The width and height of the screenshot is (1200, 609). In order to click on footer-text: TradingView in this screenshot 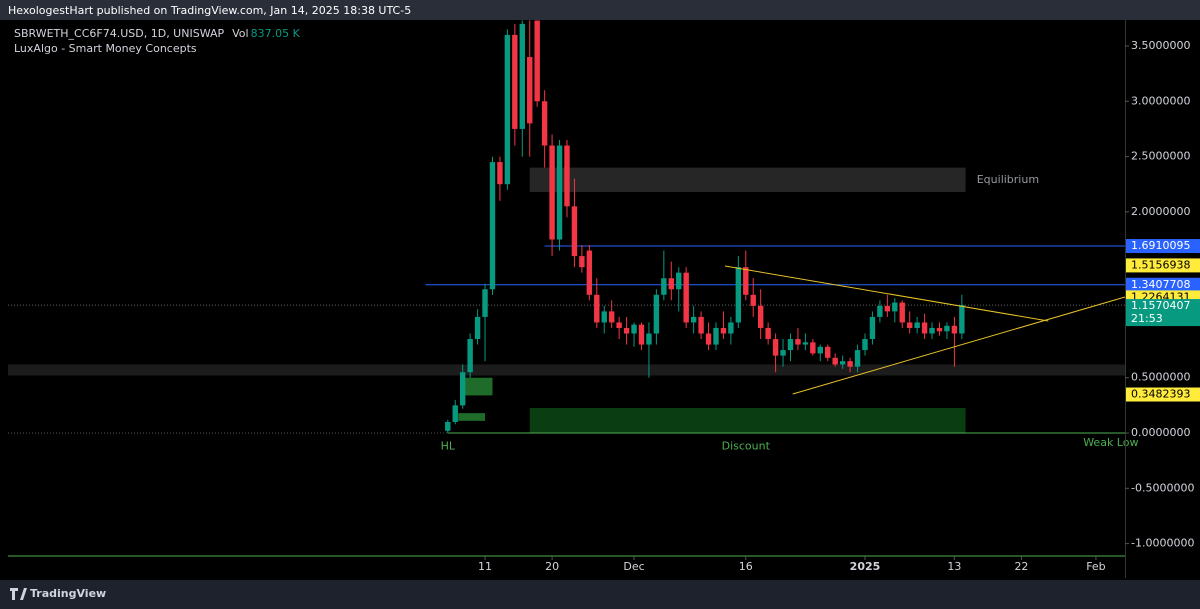, I will do `click(68, 593)`.